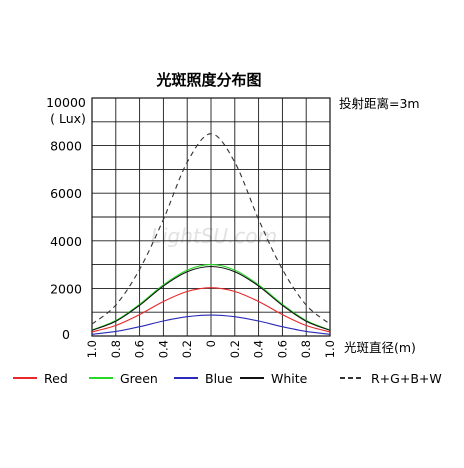  I want to click on x-tick-label: 0, so click(211, 343).